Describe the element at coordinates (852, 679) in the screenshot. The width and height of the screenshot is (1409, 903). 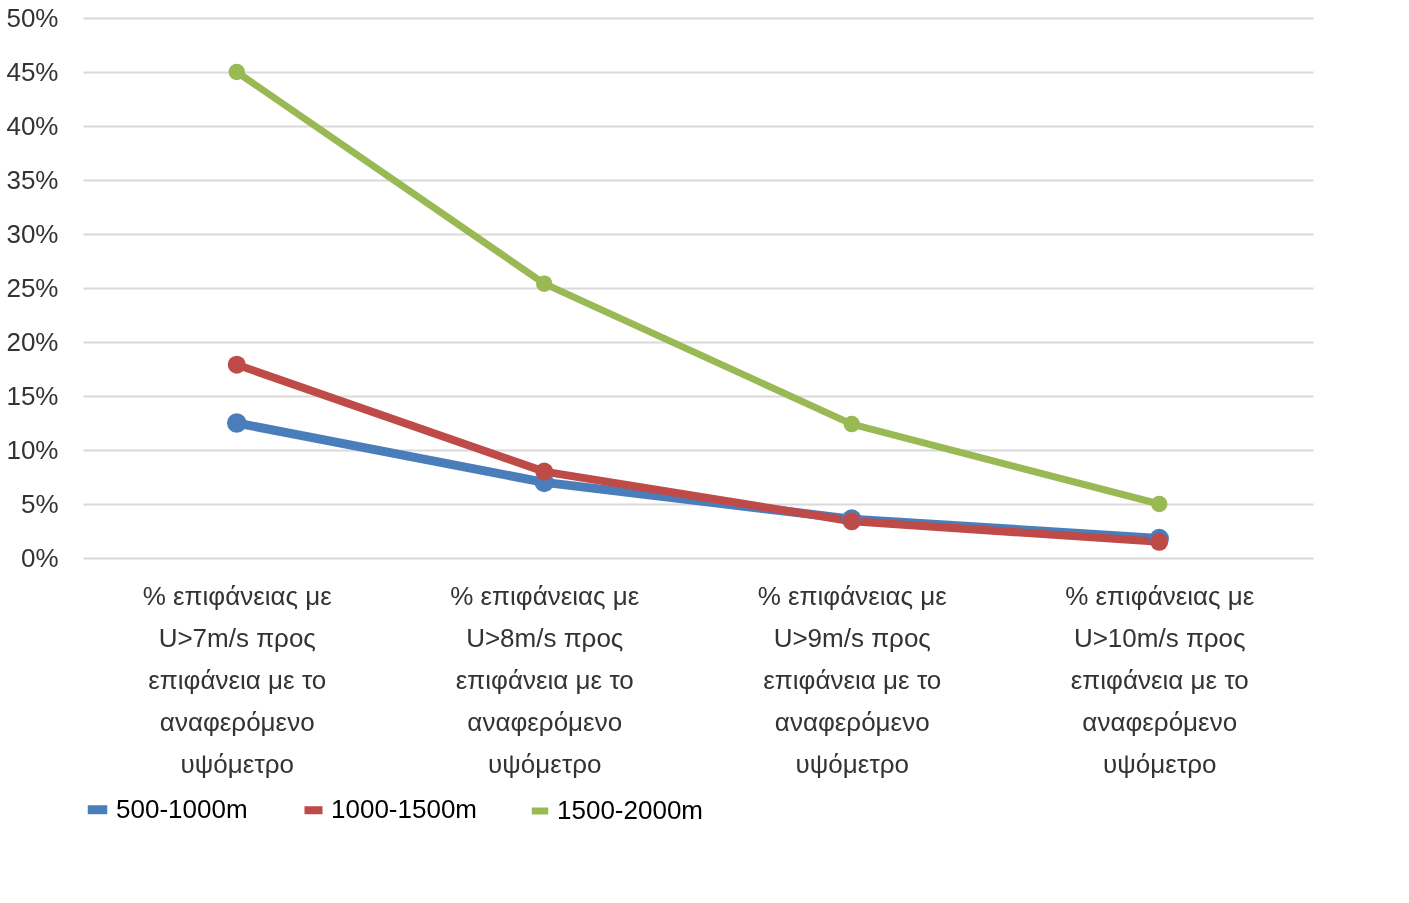
I see `x-tick-label: % επιφάνειας με U>9m/s προς επιφάνεια με το αναφερόμενο υψόμετρο` at that location.